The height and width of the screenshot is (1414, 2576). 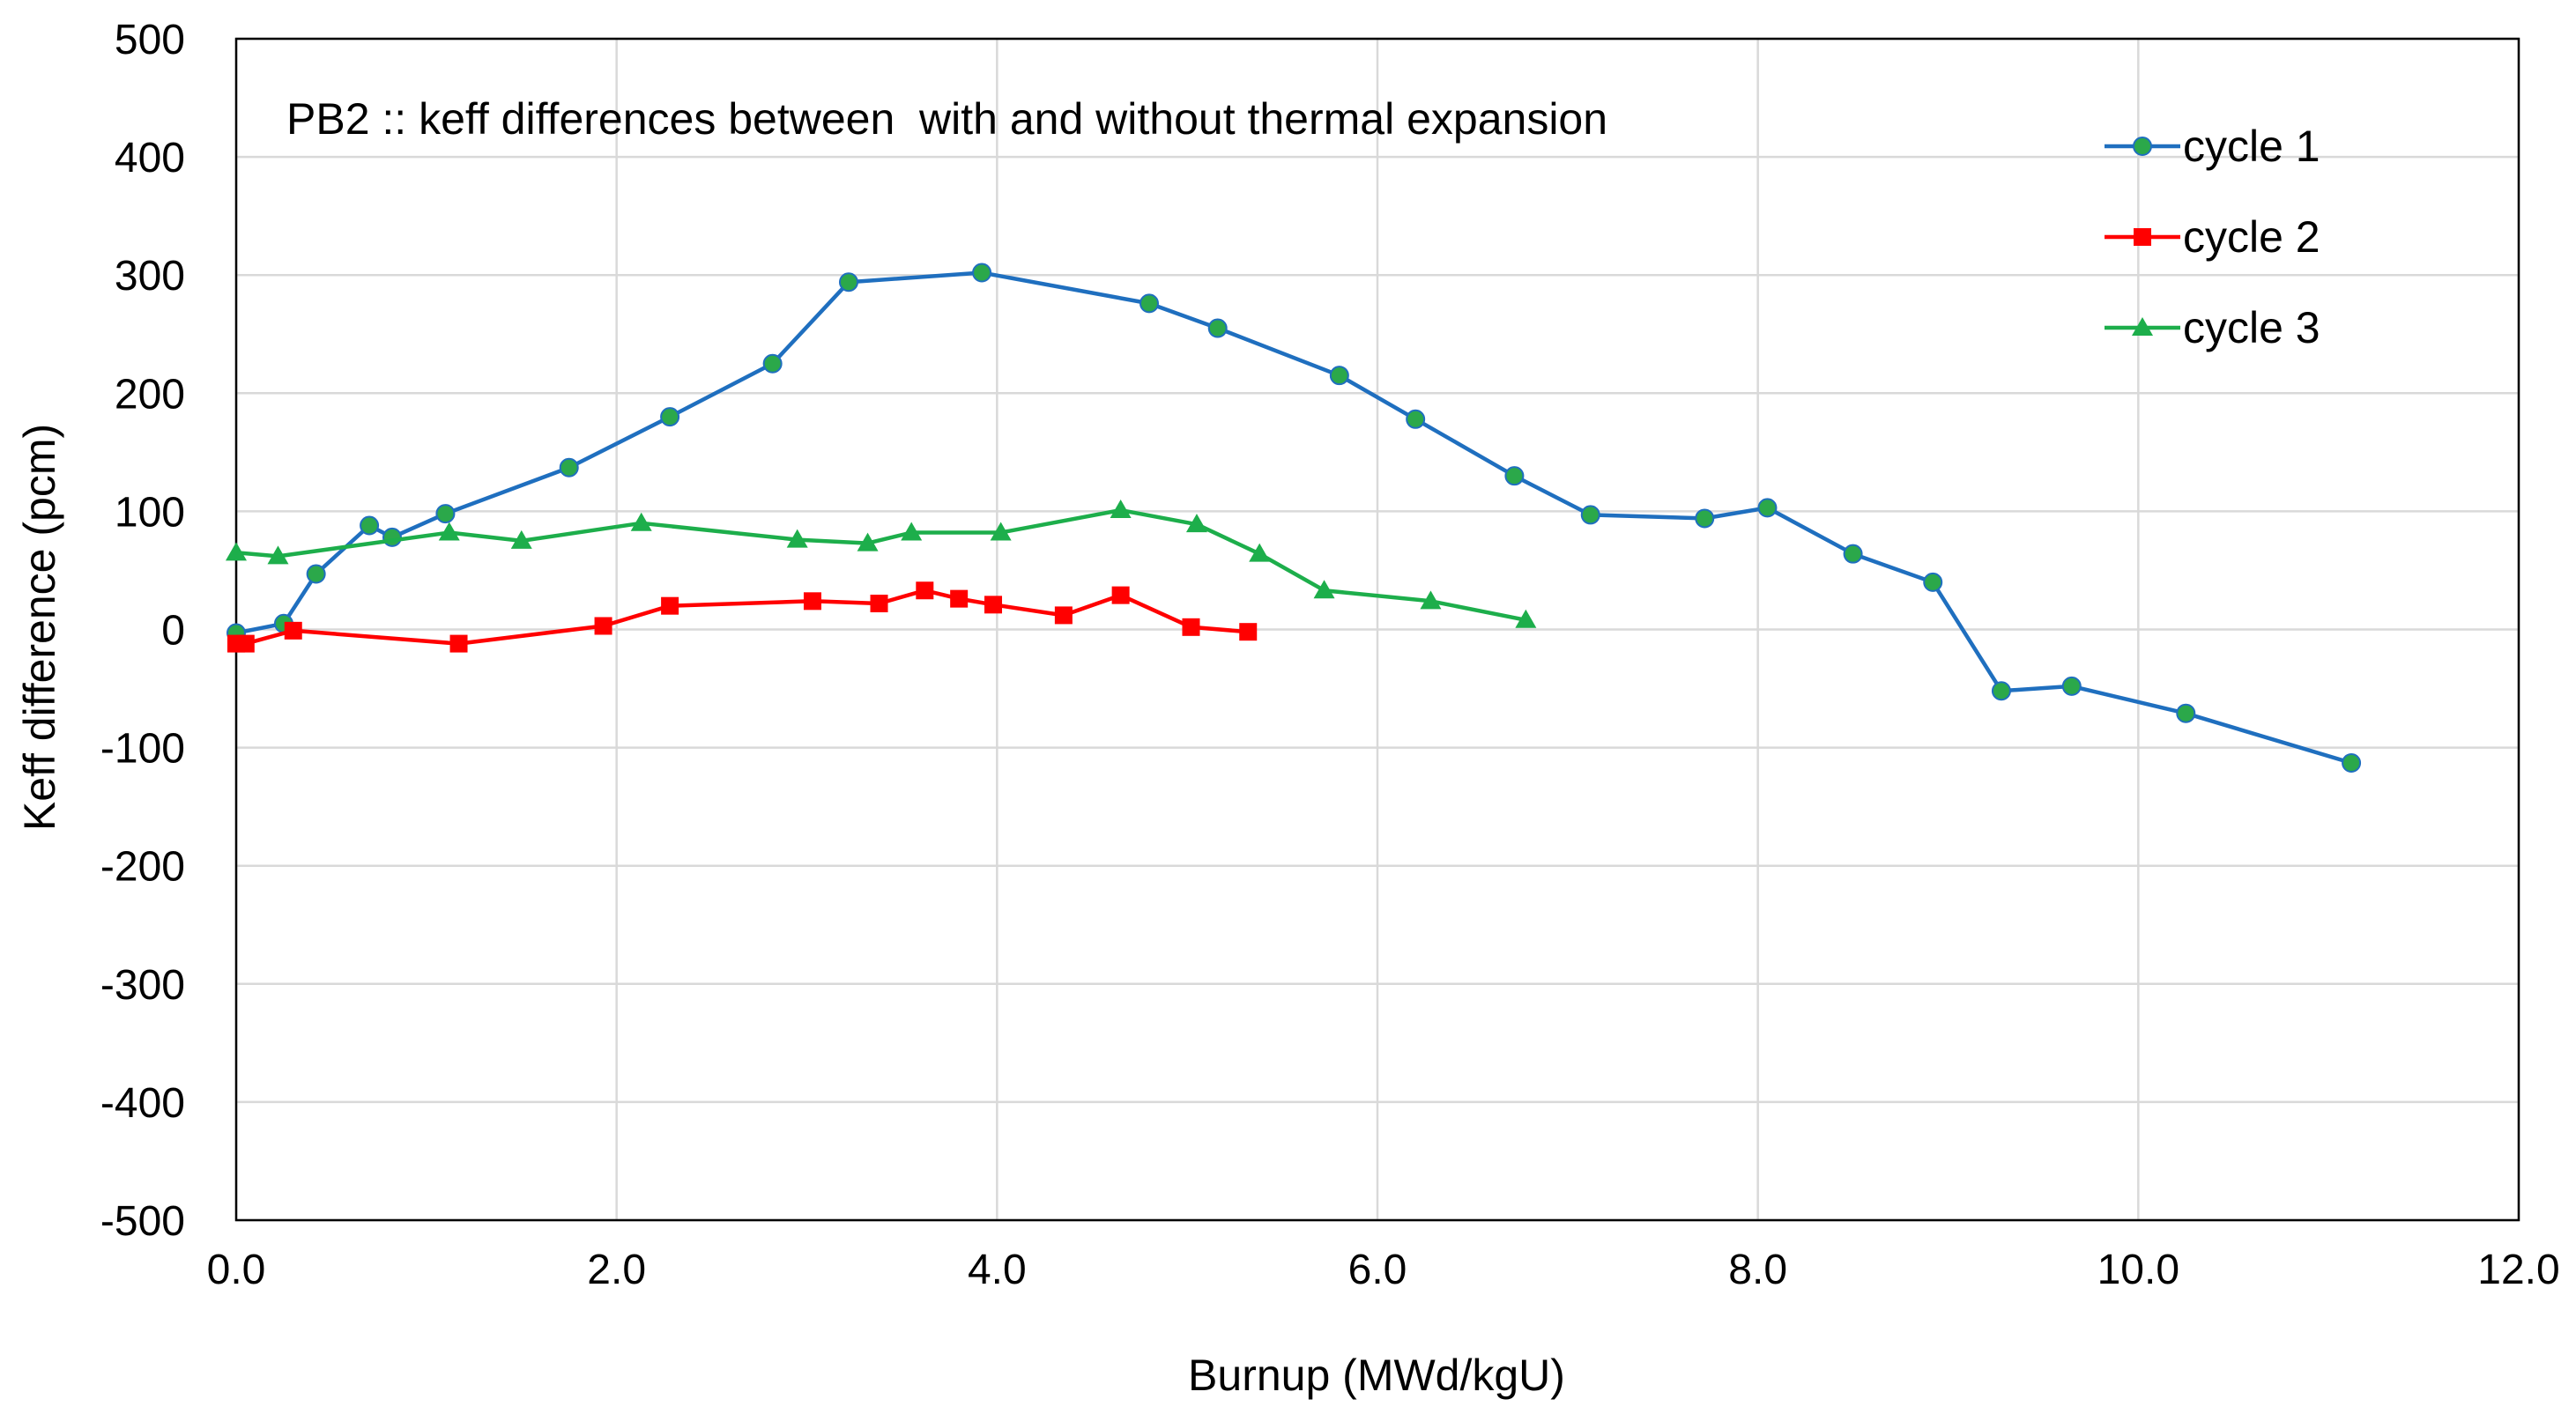 What do you see at coordinates (150, 276) in the screenshot?
I see `y-tick-label: 300` at bounding box center [150, 276].